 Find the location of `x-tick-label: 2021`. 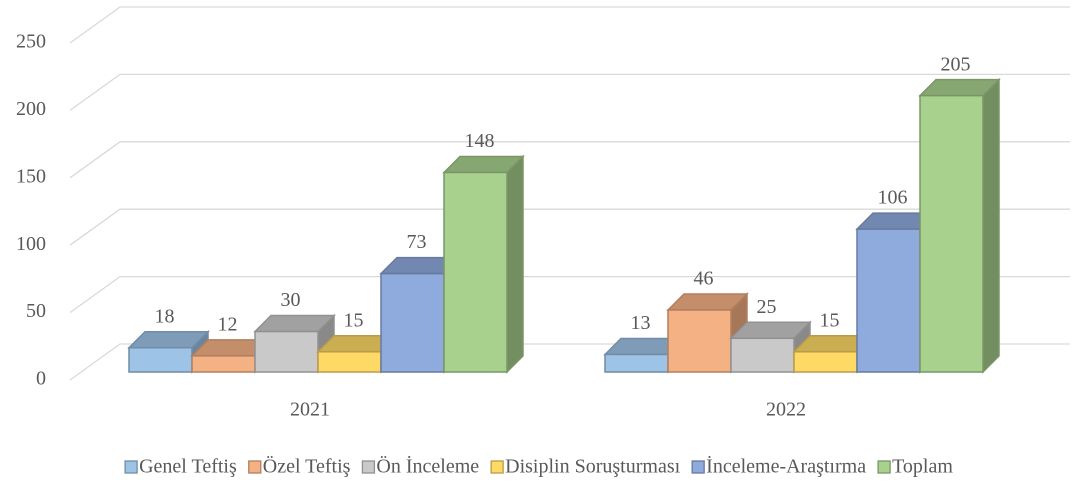

x-tick-label: 2021 is located at coordinates (310, 410).